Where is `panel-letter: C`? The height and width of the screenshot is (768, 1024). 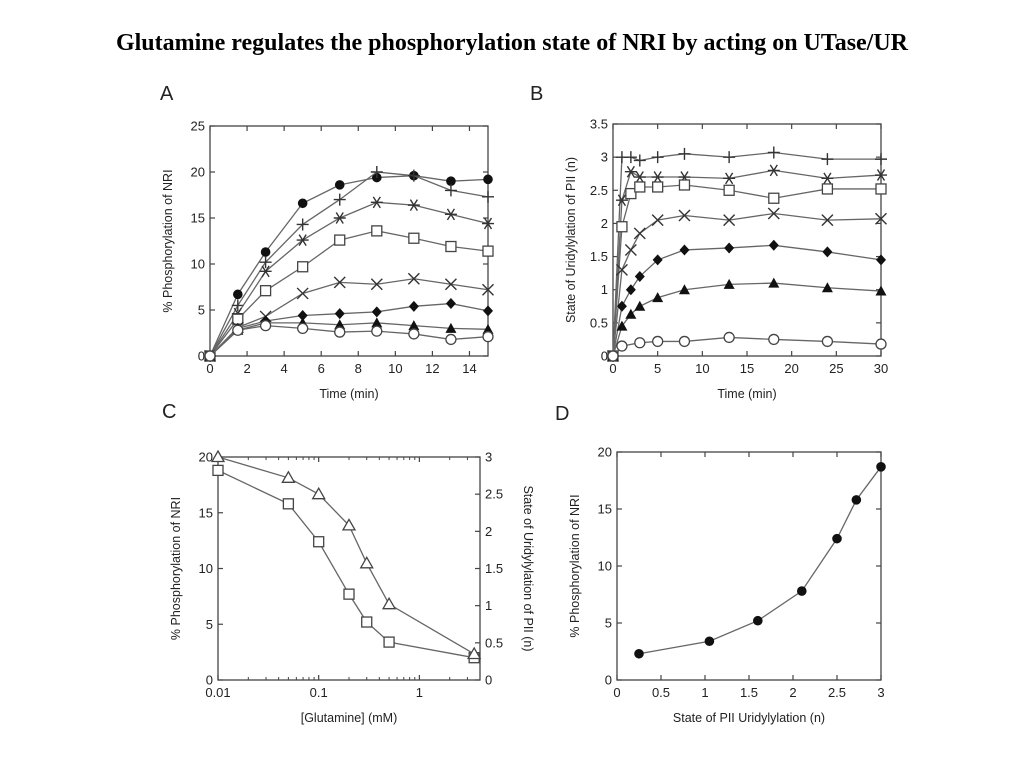 panel-letter: C is located at coordinates (169, 412).